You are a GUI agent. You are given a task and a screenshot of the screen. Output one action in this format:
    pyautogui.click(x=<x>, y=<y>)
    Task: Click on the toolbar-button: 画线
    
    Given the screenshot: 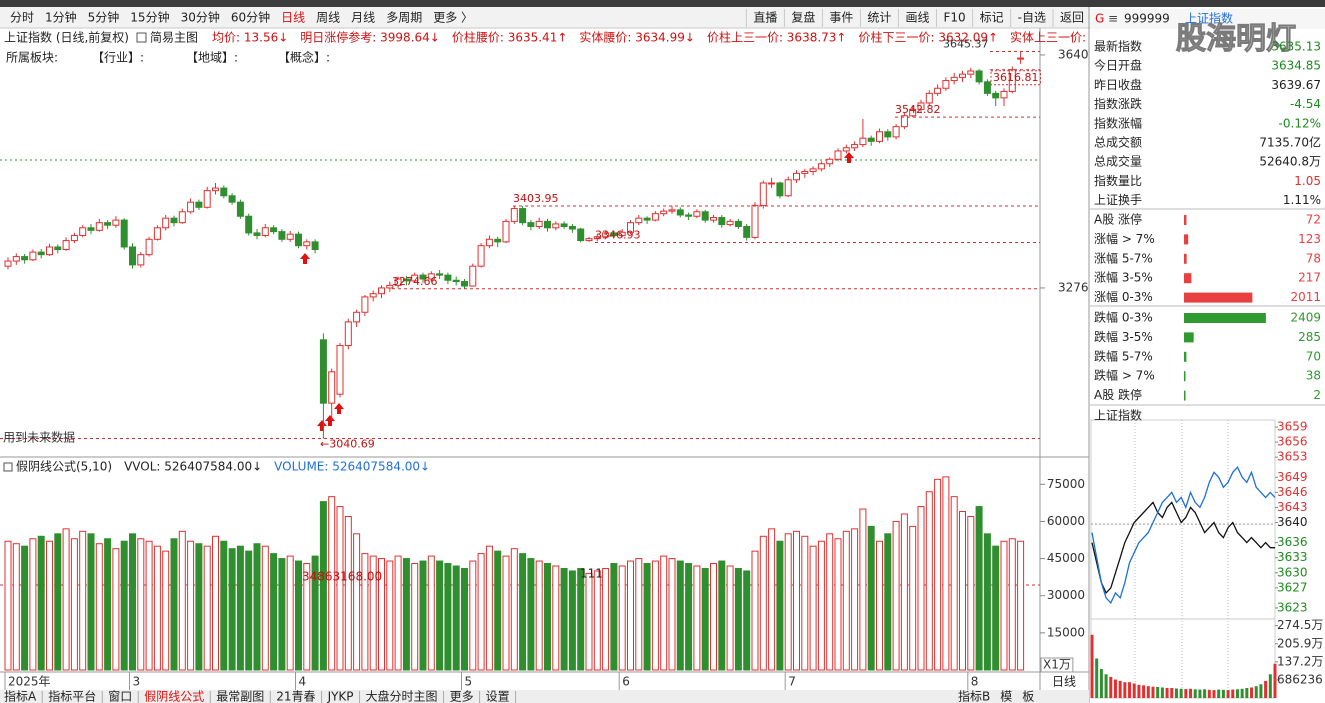 What is the action you would take?
    pyautogui.click(x=917, y=18)
    